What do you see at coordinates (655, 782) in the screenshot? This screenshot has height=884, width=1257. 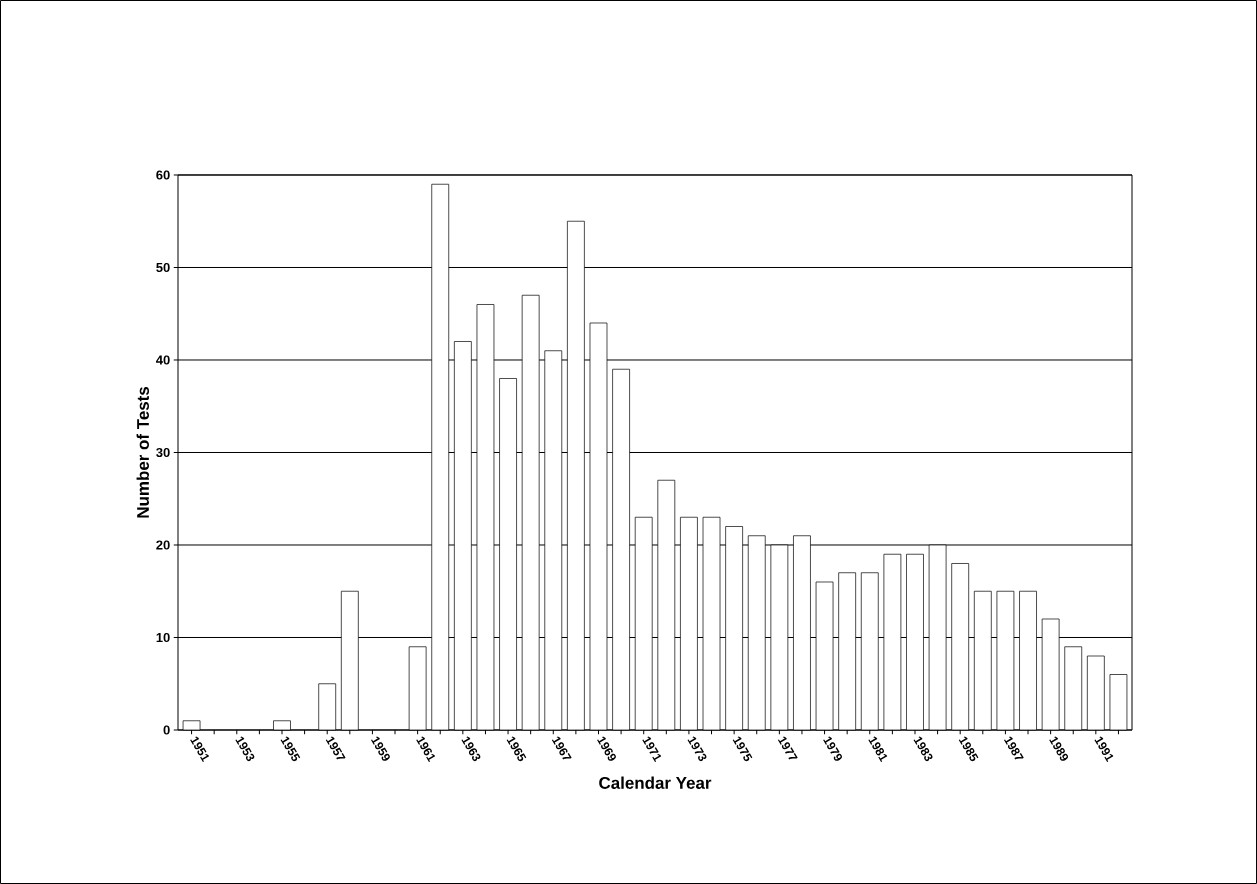 I see `x-axis-title: Calendar Year` at bounding box center [655, 782].